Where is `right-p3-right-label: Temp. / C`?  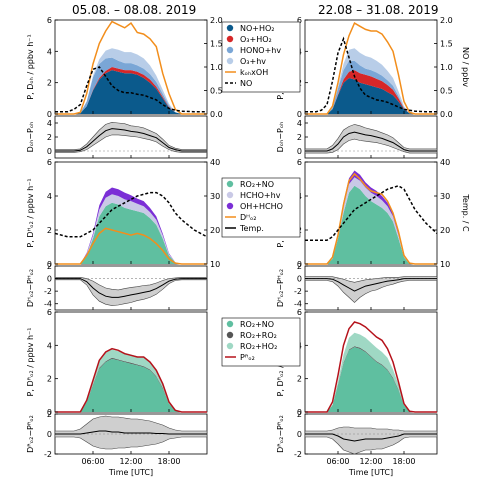
right-p3-right-label: Temp. / C is located at coordinates (465, 212).